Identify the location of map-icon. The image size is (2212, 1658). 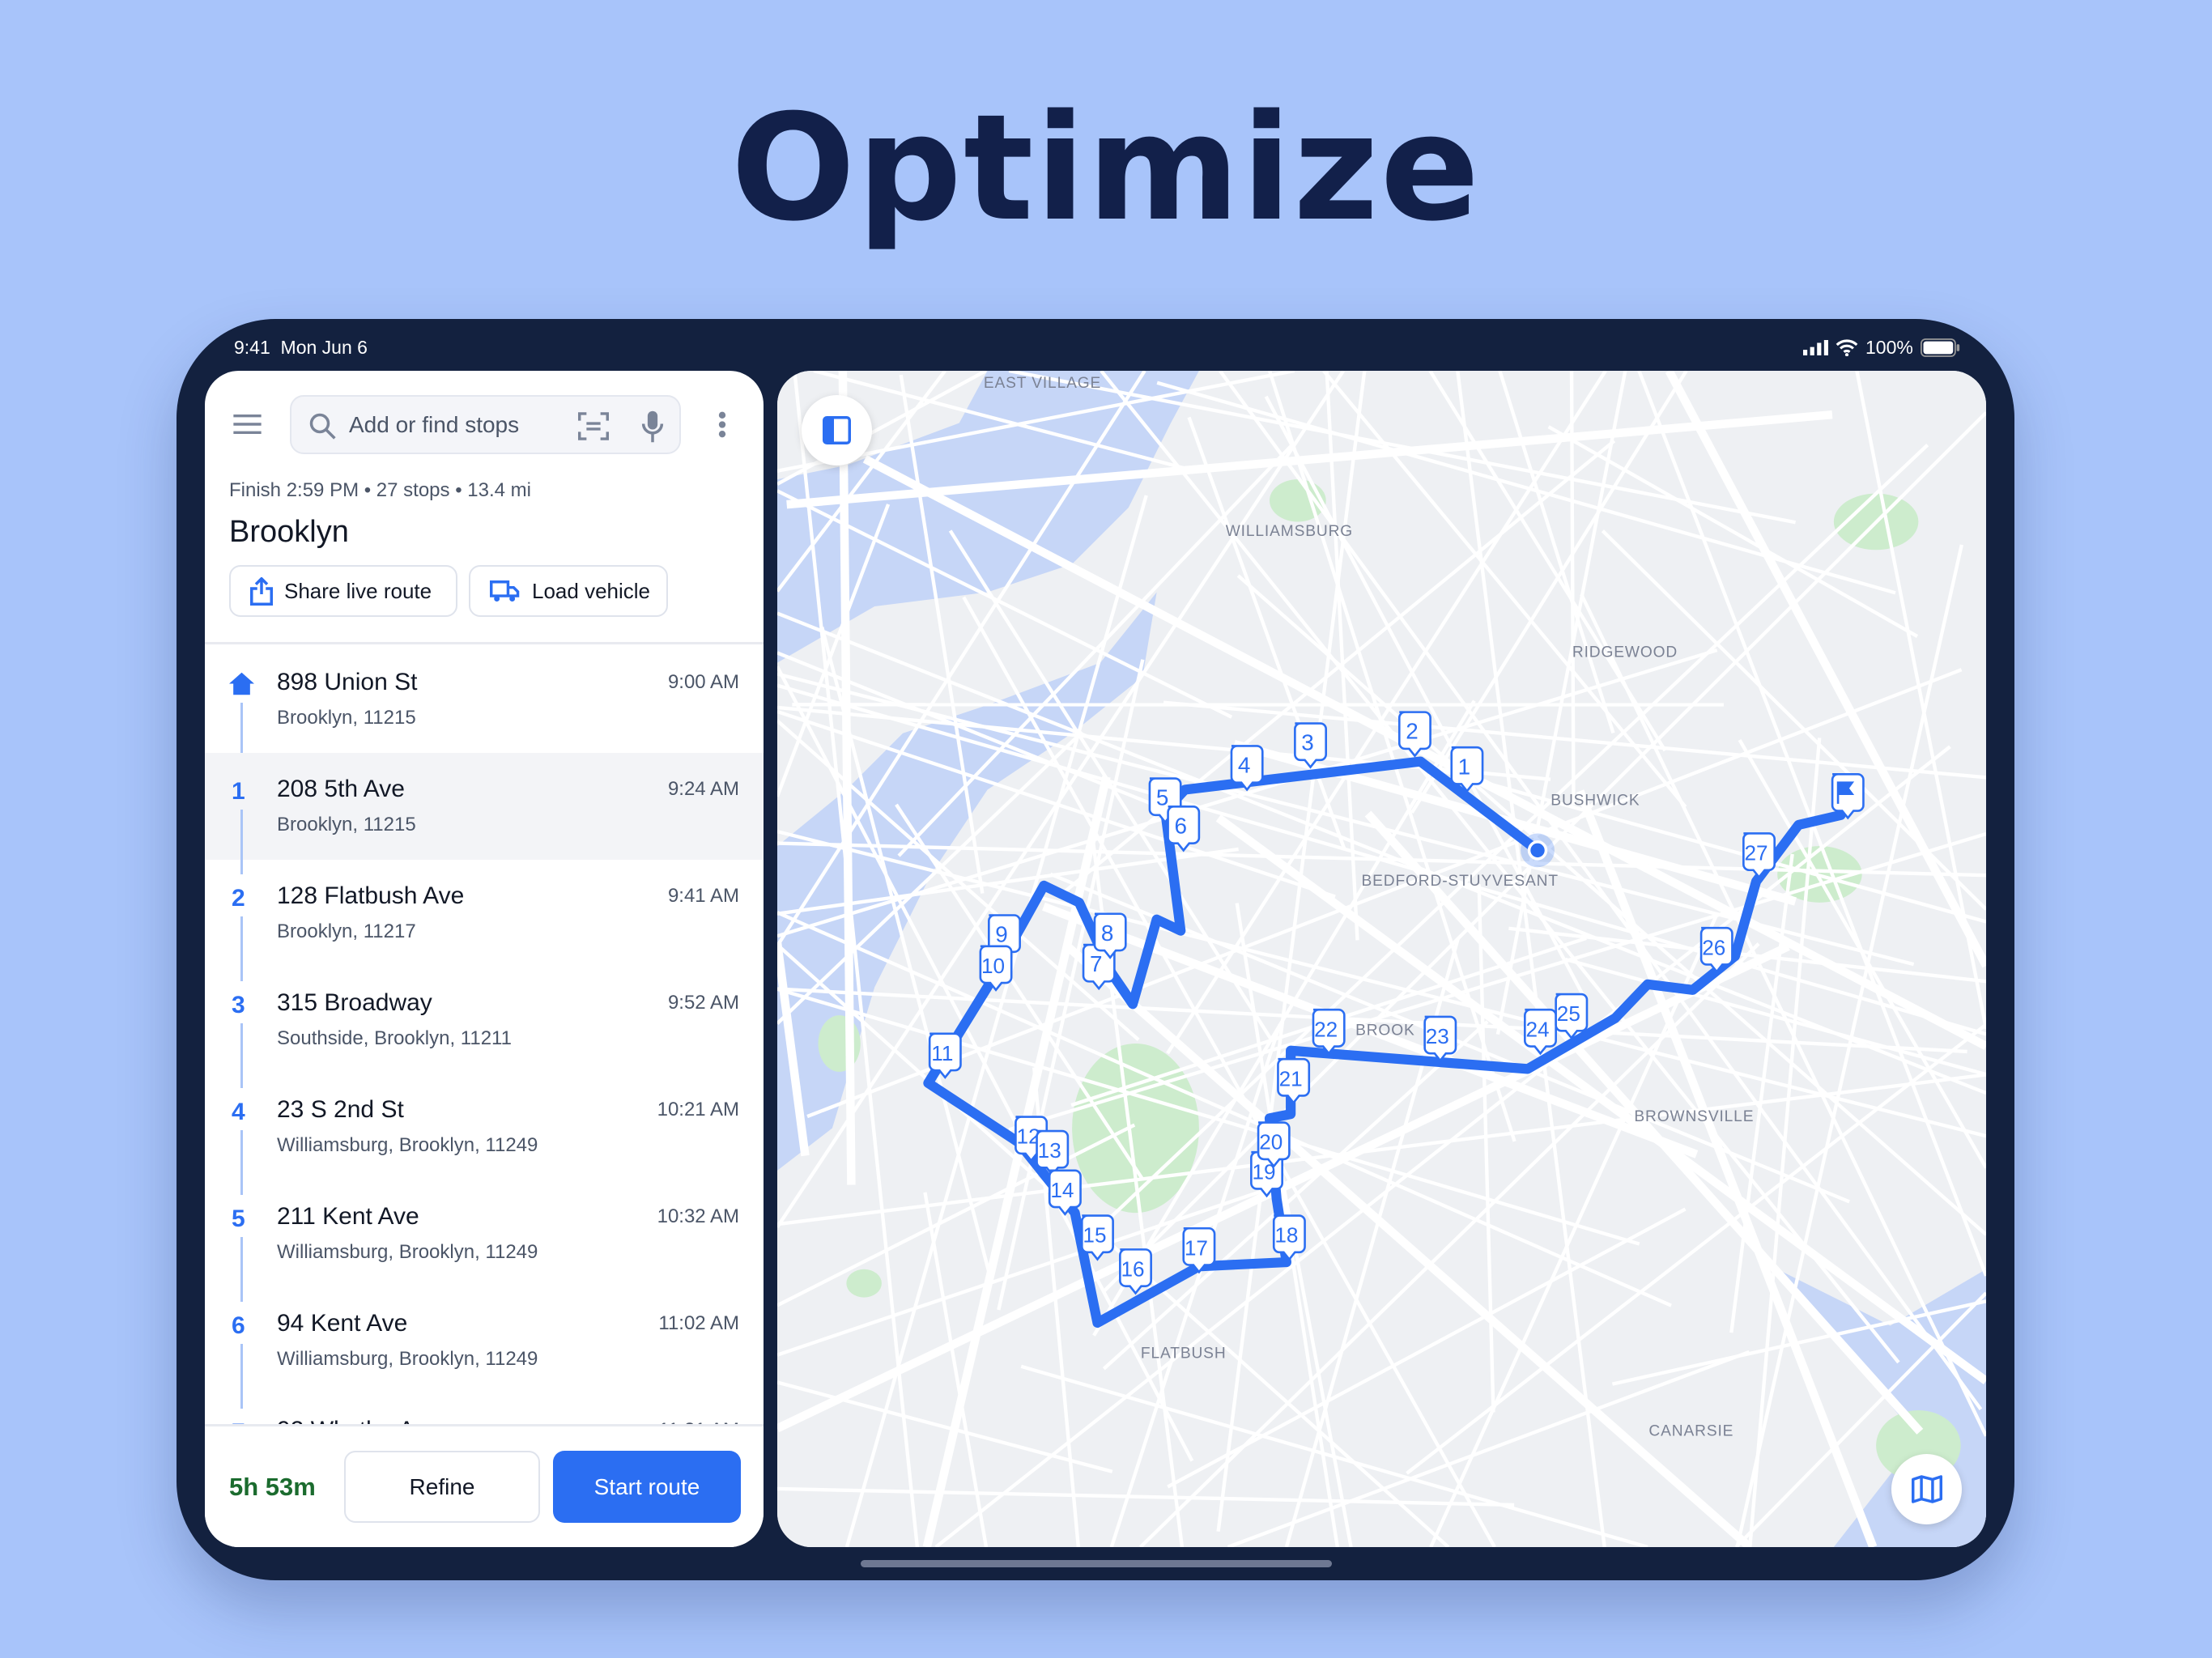
(1927, 1489).